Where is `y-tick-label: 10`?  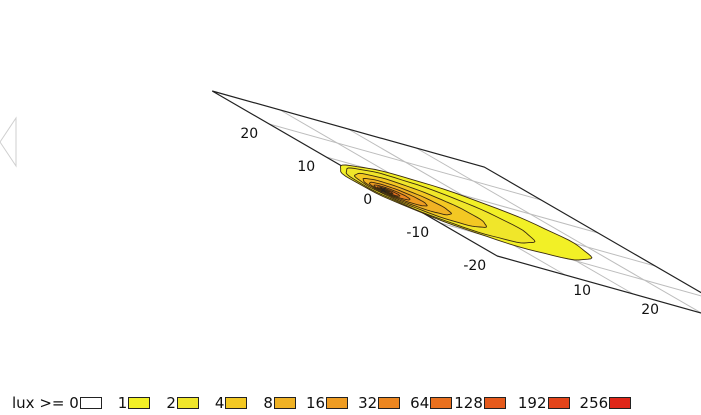
y-tick-label: 10 is located at coordinates (306, 167).